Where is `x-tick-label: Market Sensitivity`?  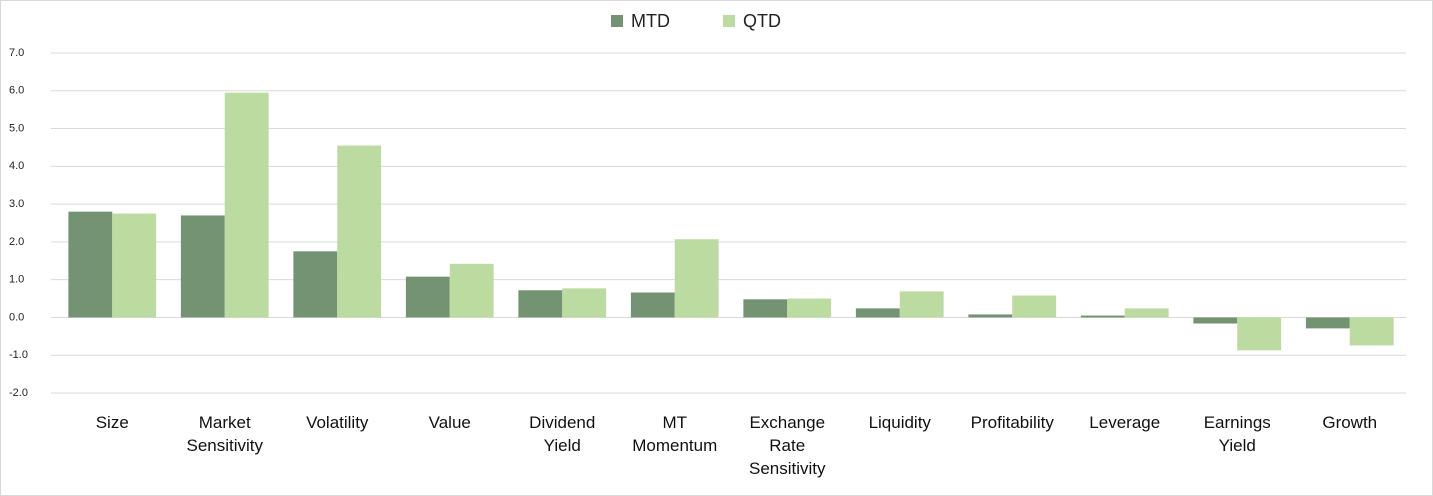 x-tick-label: Market Sensitivity is located at coordinates (225, 434).